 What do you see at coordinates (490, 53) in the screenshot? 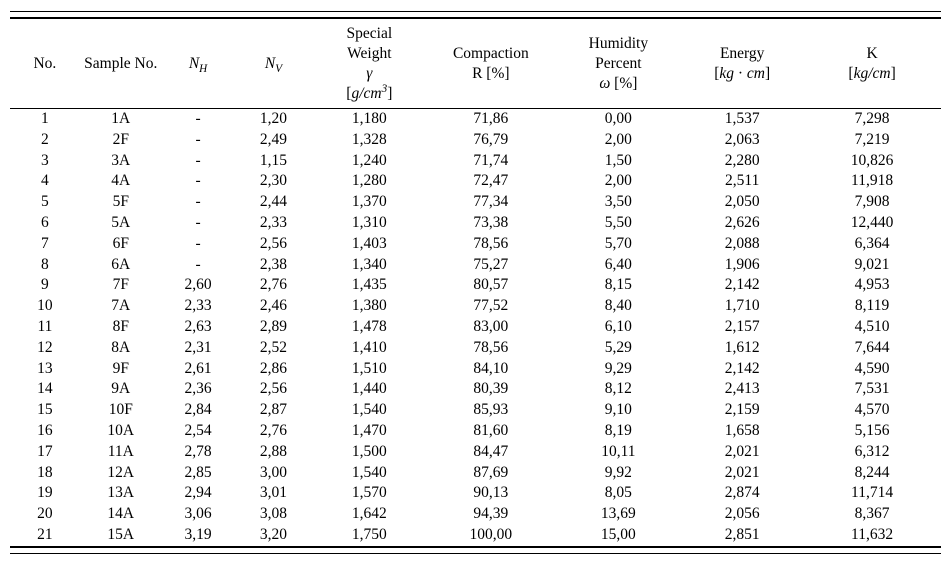
I see `header-line: Compaction` at bounding box center [490, 53].